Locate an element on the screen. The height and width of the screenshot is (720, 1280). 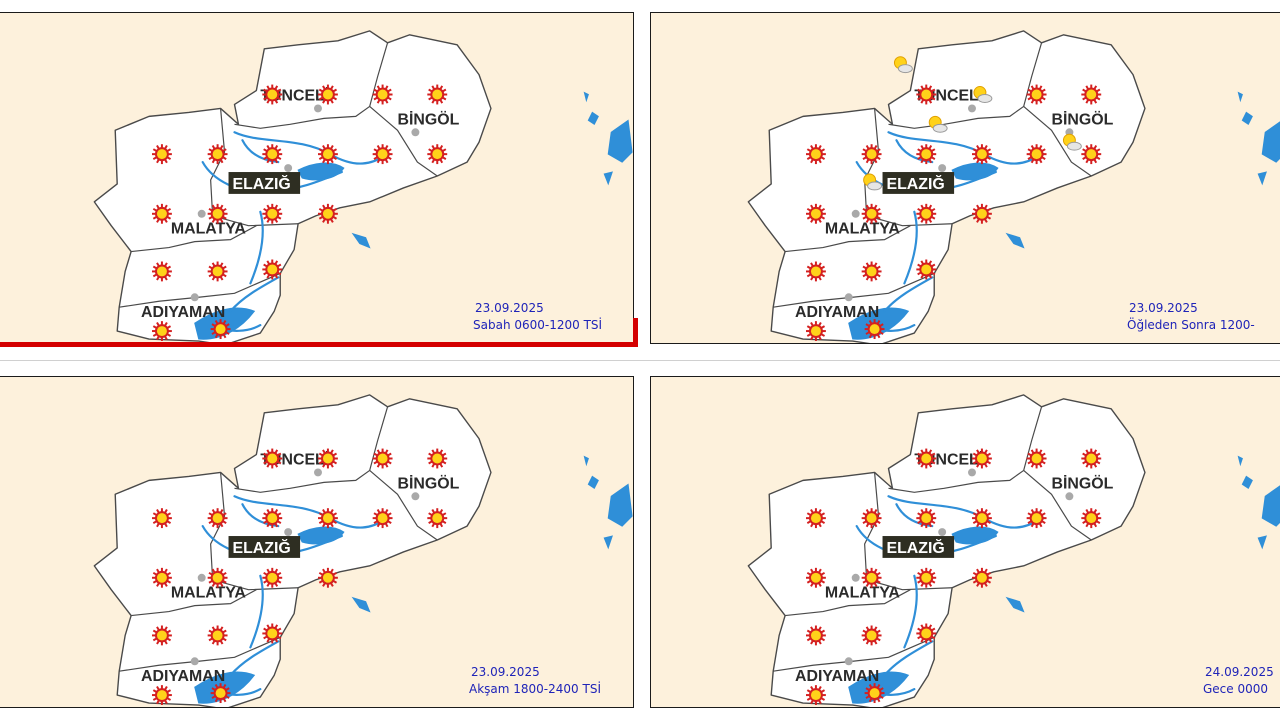
tunceli-city-dot is located at coordinates (972, 472).